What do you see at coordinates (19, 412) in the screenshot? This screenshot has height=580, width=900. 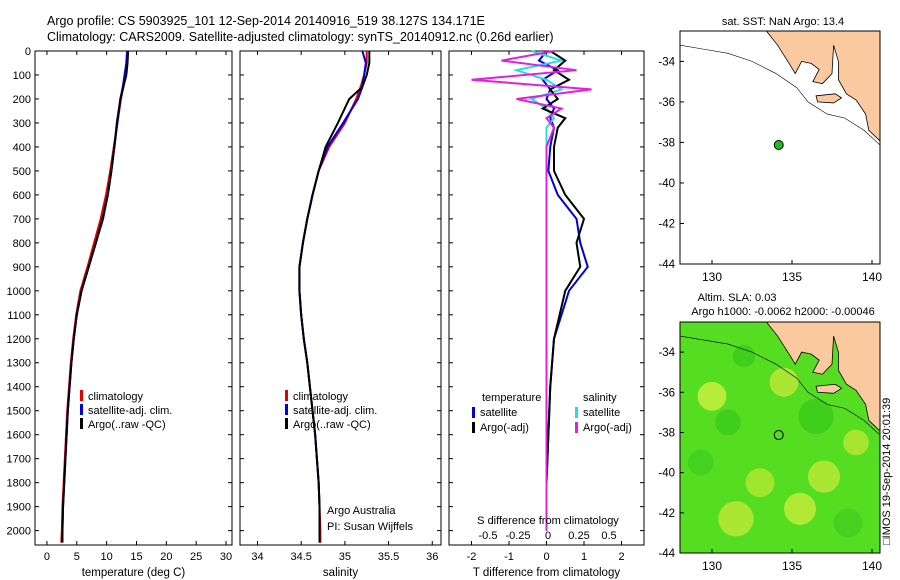 I see `depth-tick-label: 1500` at bounding box center [19, 412].